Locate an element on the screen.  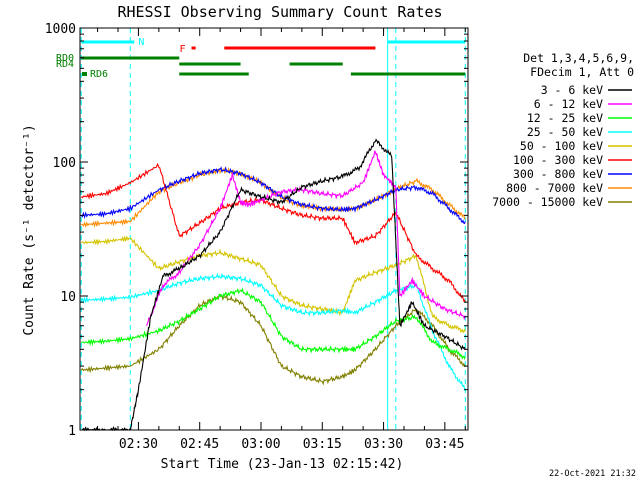
y-axis-label-text: Count Rate (s⁻¹ detector⁻¹) is located at coordinates (29, 229).